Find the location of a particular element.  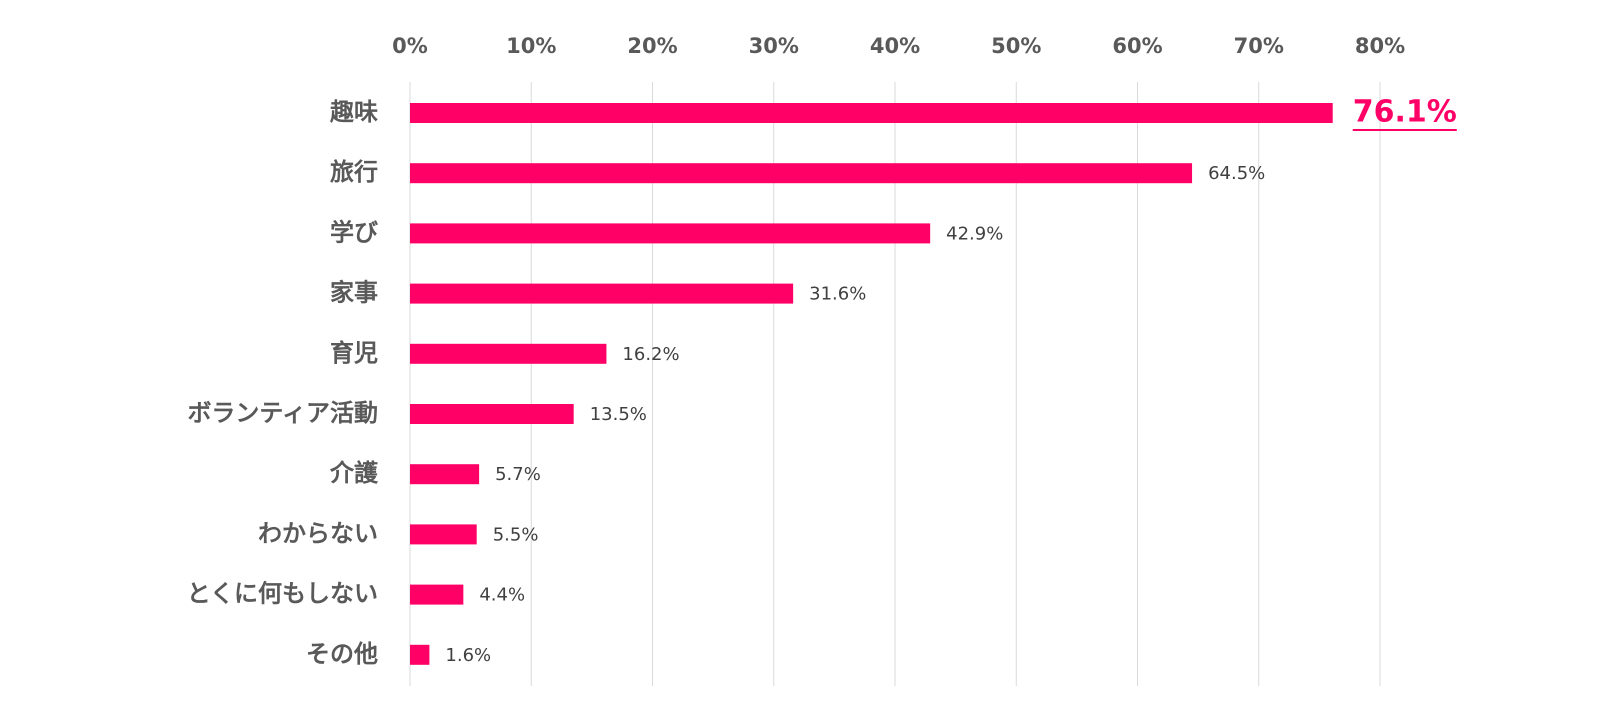

value-label: 4.4% is located at coordinates (502, 595).